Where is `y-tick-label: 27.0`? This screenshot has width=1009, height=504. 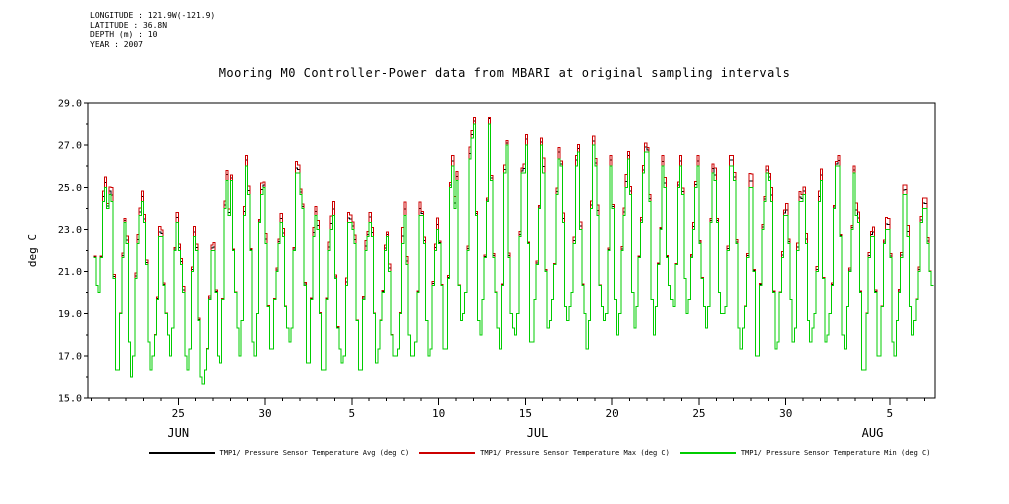 y-tick-label: 27.0 is located at coordinates (70, 146).